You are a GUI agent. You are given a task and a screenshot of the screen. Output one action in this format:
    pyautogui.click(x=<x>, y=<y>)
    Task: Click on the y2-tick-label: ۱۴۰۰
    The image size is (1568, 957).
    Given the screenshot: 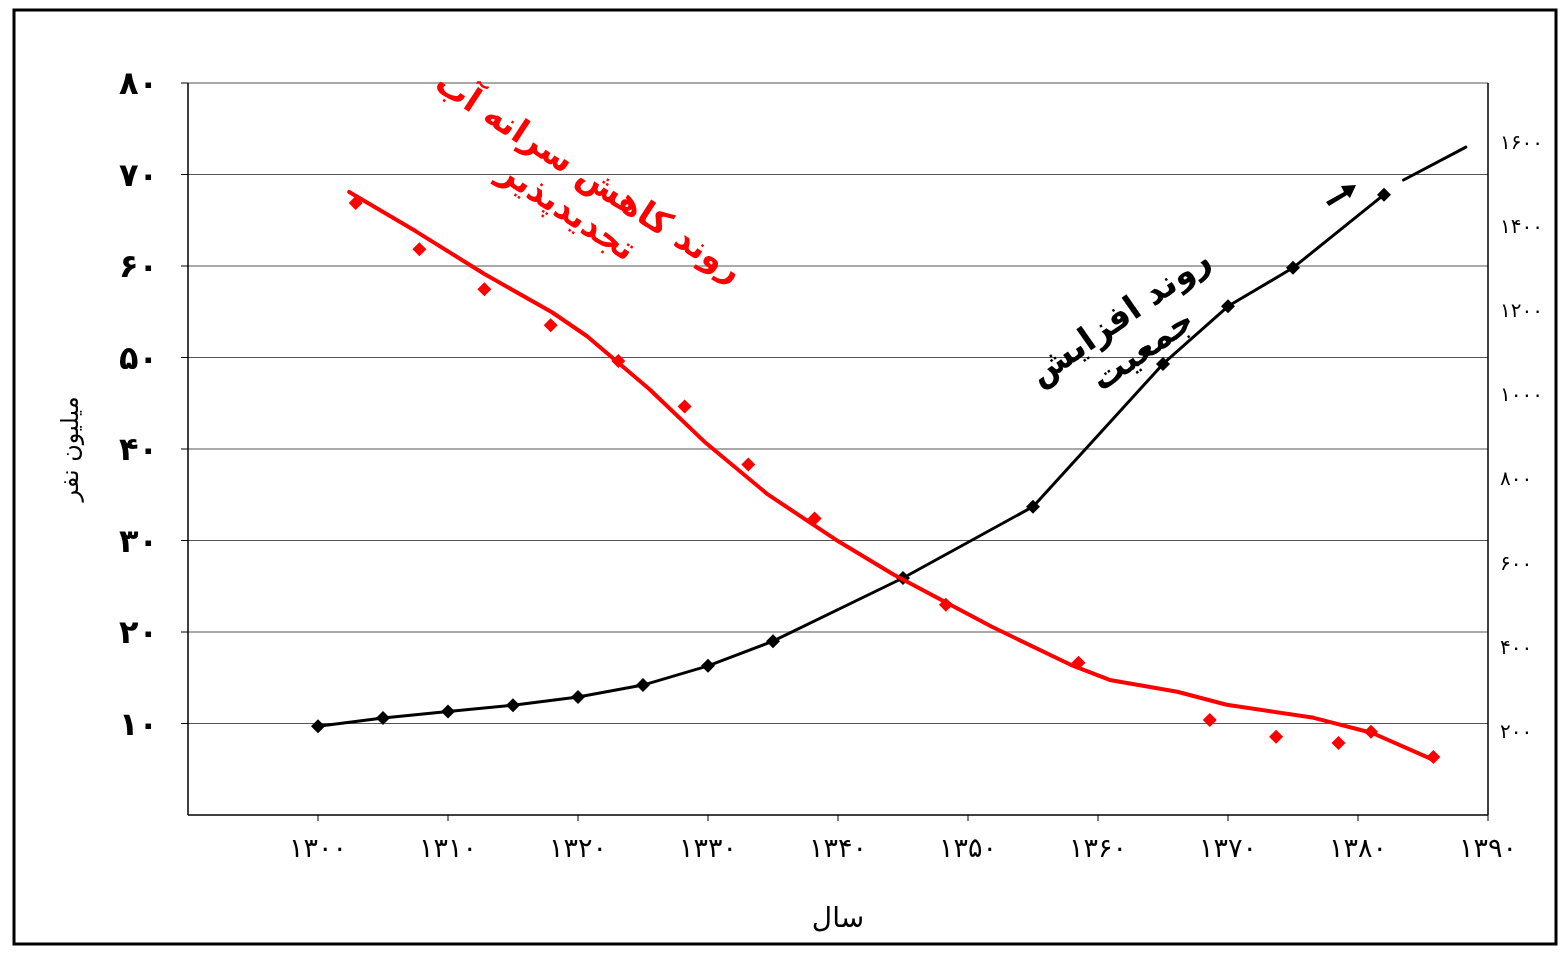 What is the action you would take?
    pyautogui.click(x=1521, y=226)
    